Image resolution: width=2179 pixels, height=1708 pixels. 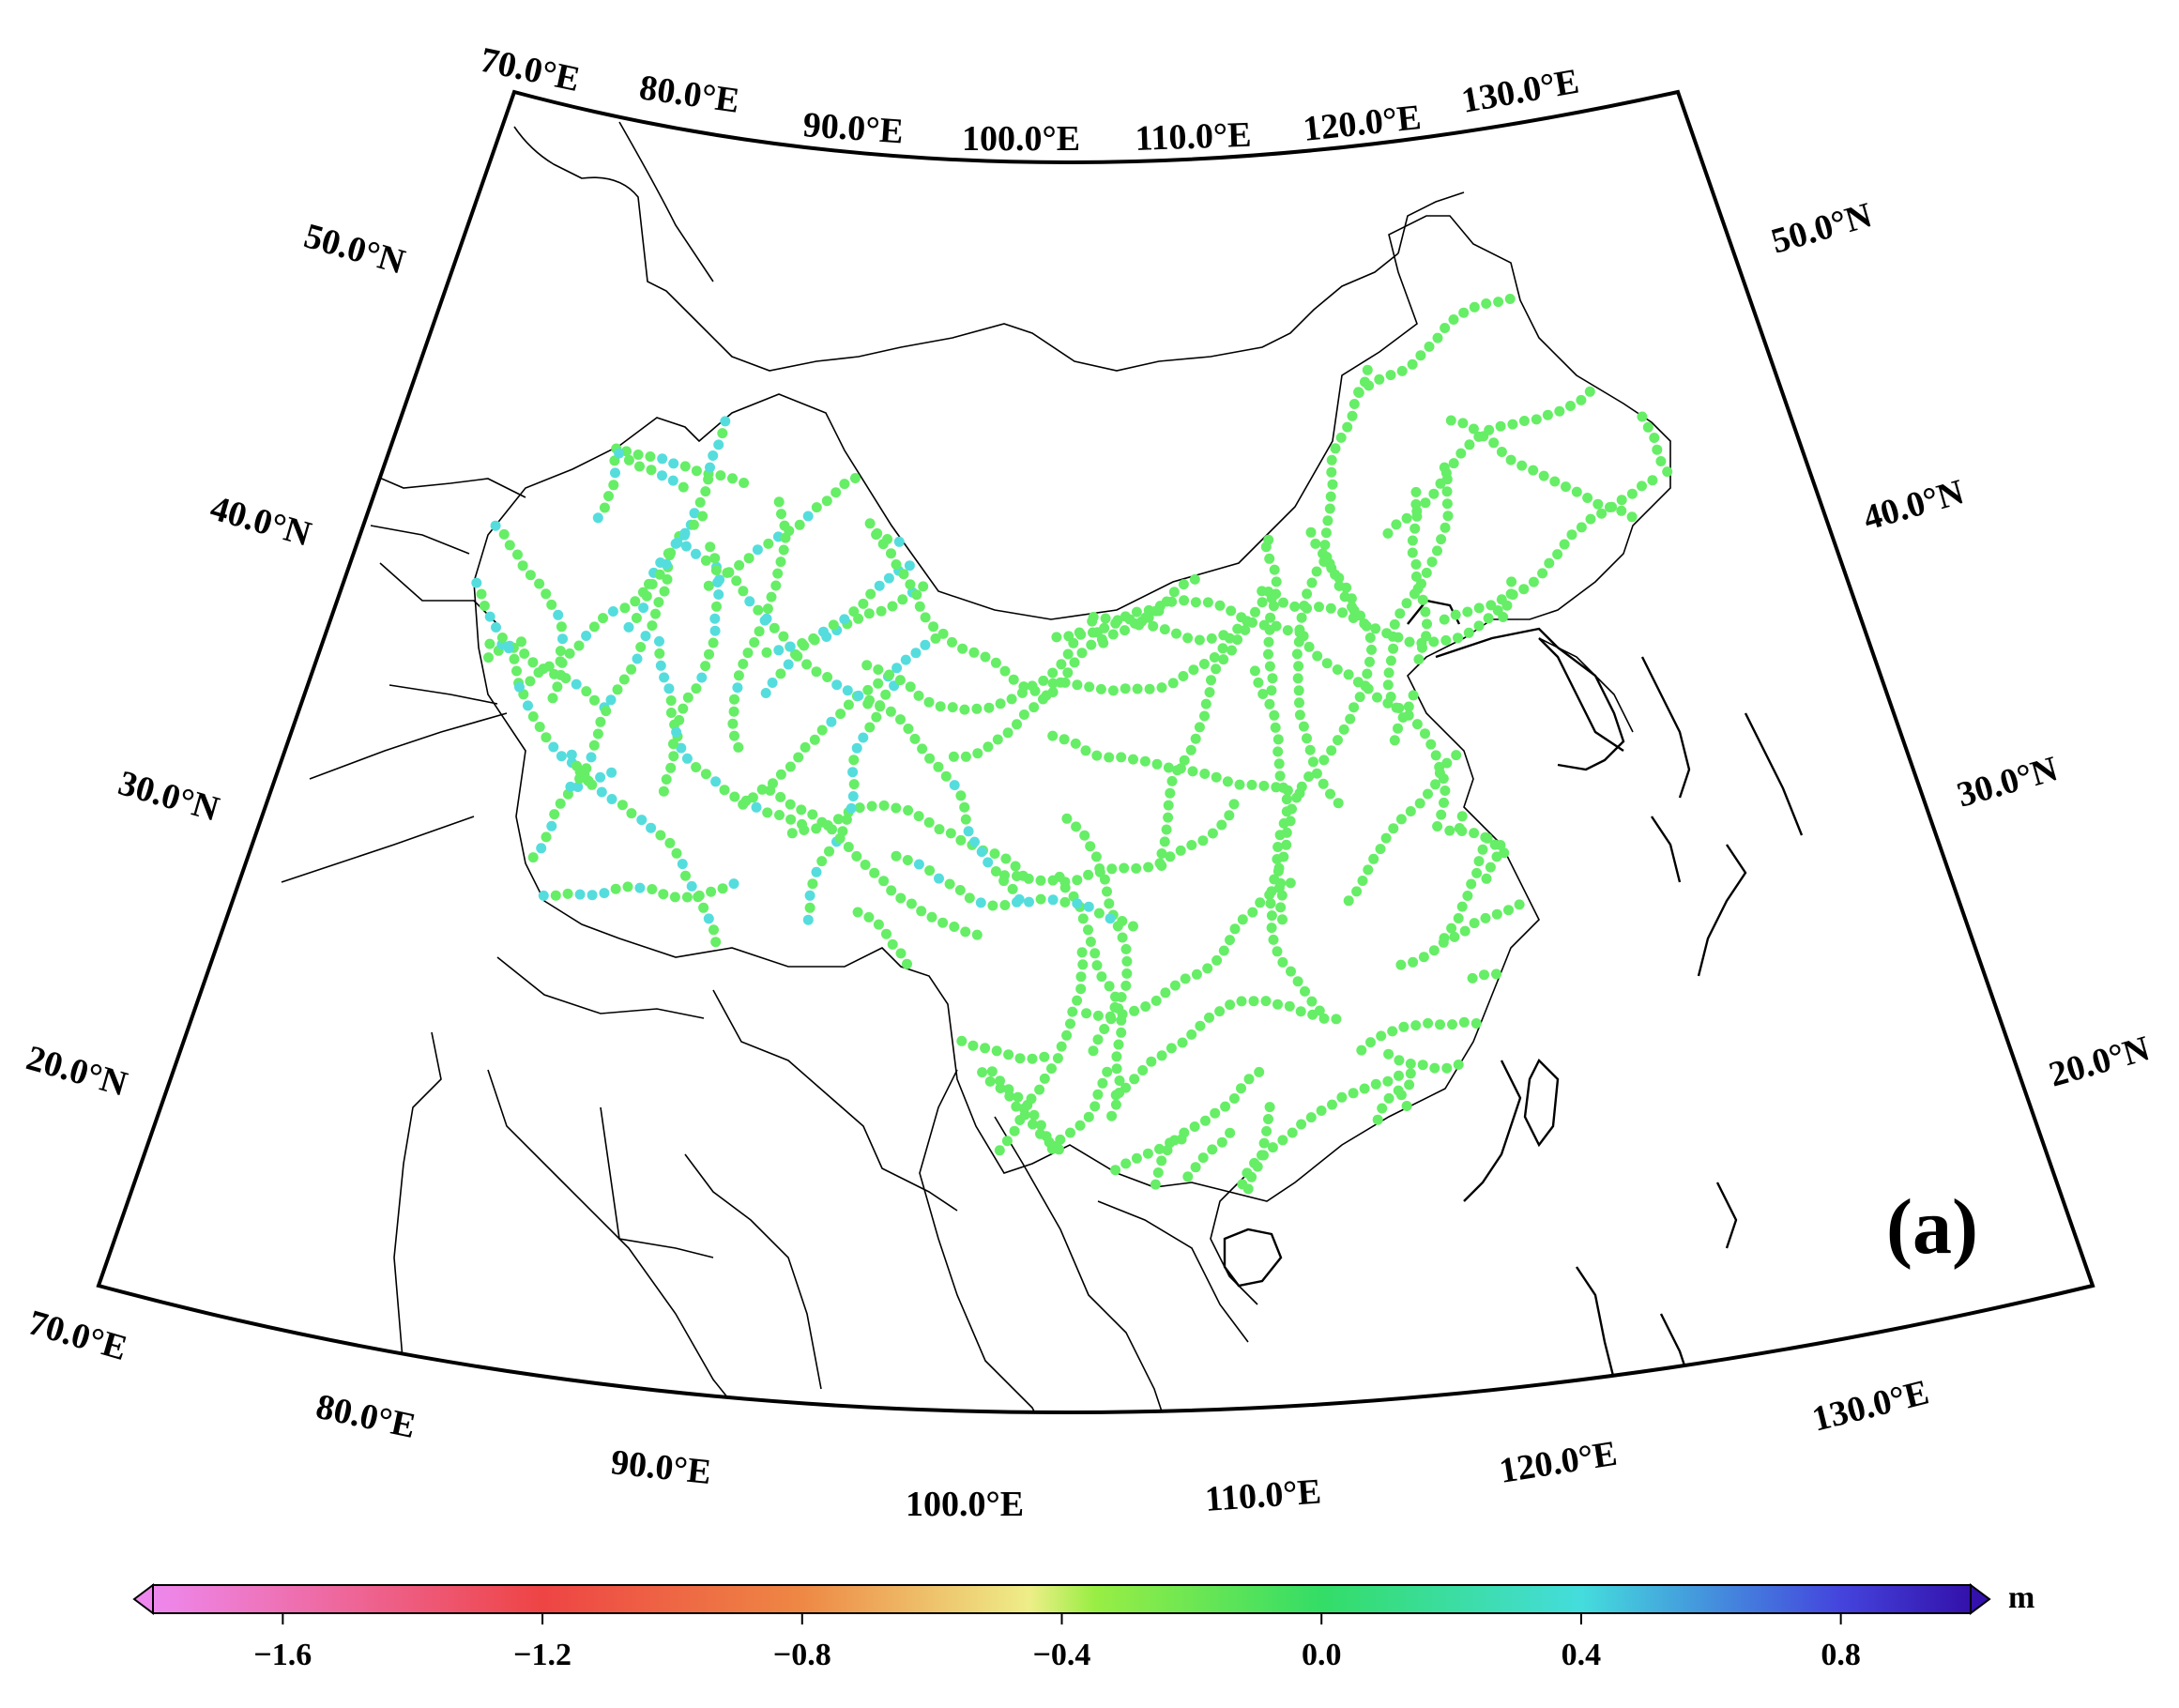 I want to click on bottom-lon-label: 110.0°E, so click(x=1263, y=1496).